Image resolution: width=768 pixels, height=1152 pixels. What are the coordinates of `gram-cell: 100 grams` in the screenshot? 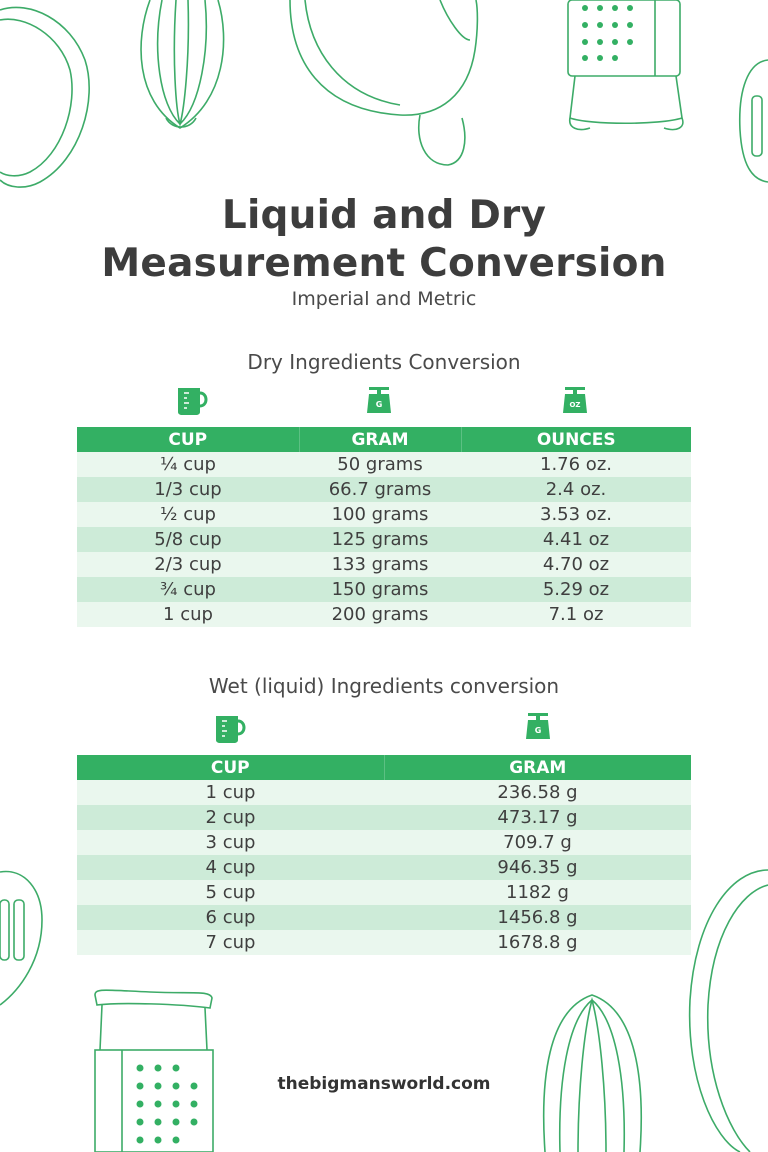 It's located at (380, 514).